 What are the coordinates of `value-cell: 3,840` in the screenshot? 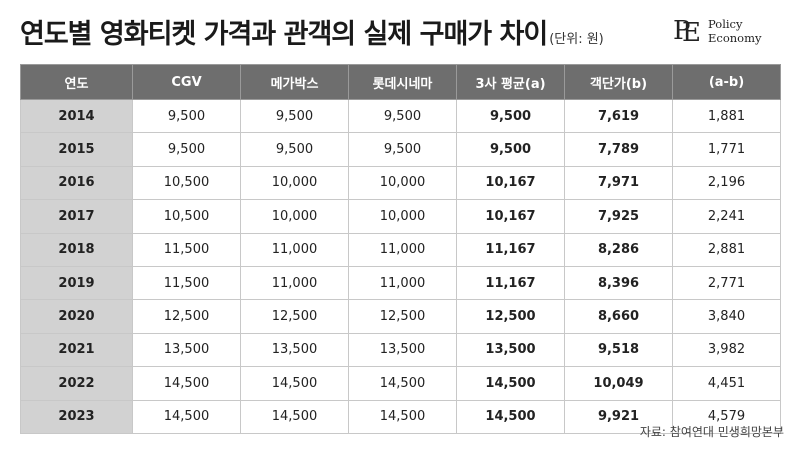 It's located at (726, 316).